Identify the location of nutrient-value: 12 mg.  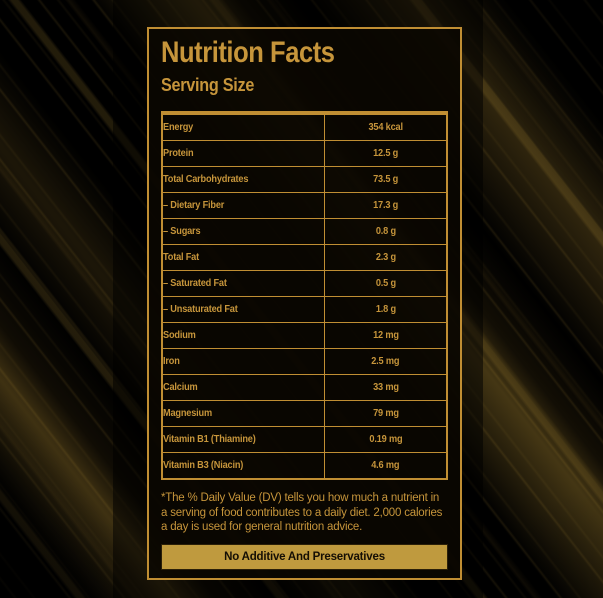
(385, 336).